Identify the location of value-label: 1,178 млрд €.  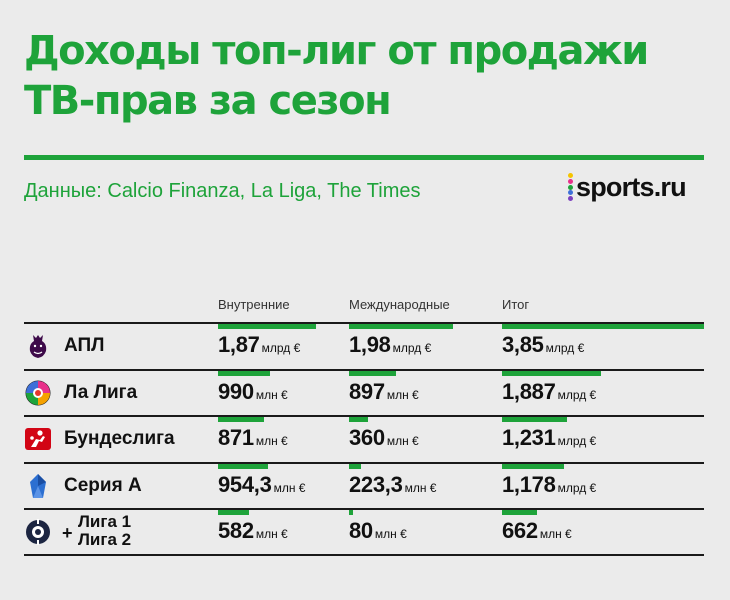
(549, 485).